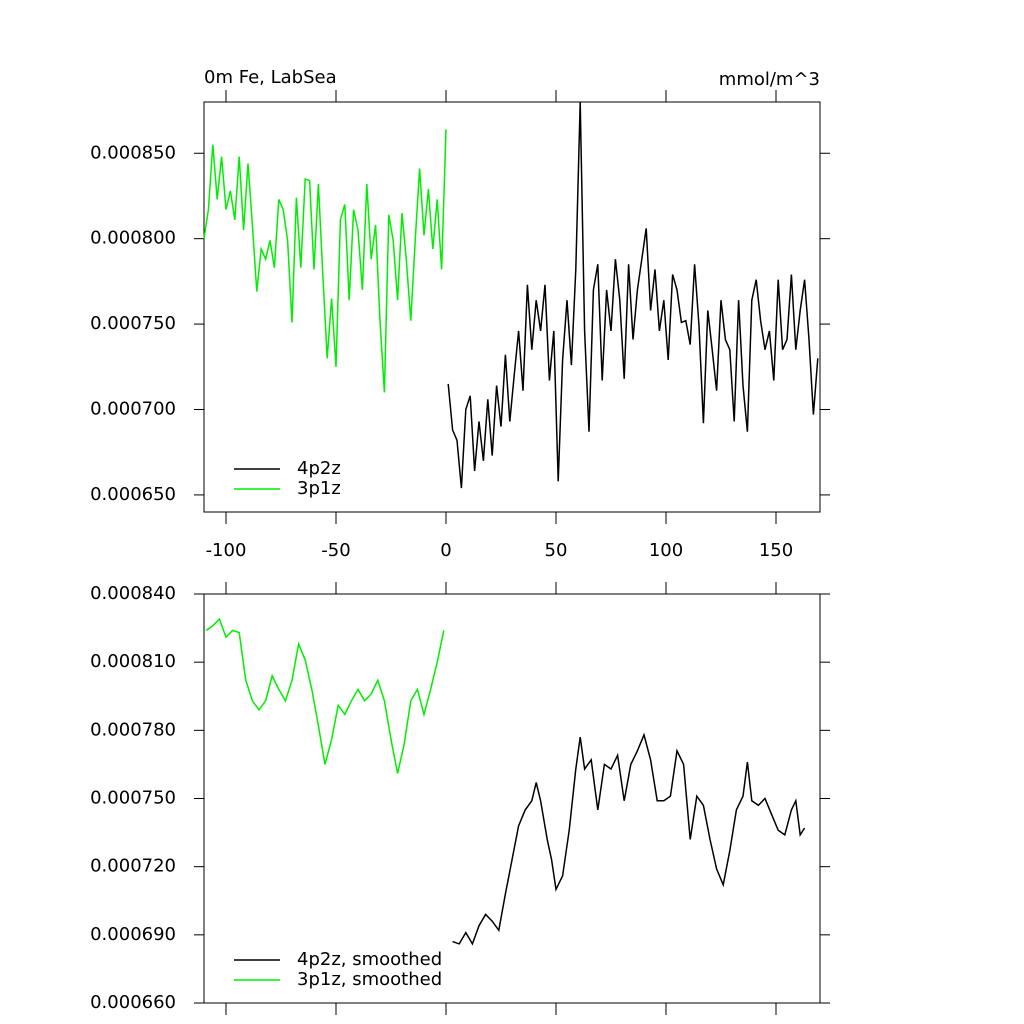  What do you see at coordinates (776, 550) in the screenshot?
I see `x-tick-label: 150` at bounding box center [776, 550].